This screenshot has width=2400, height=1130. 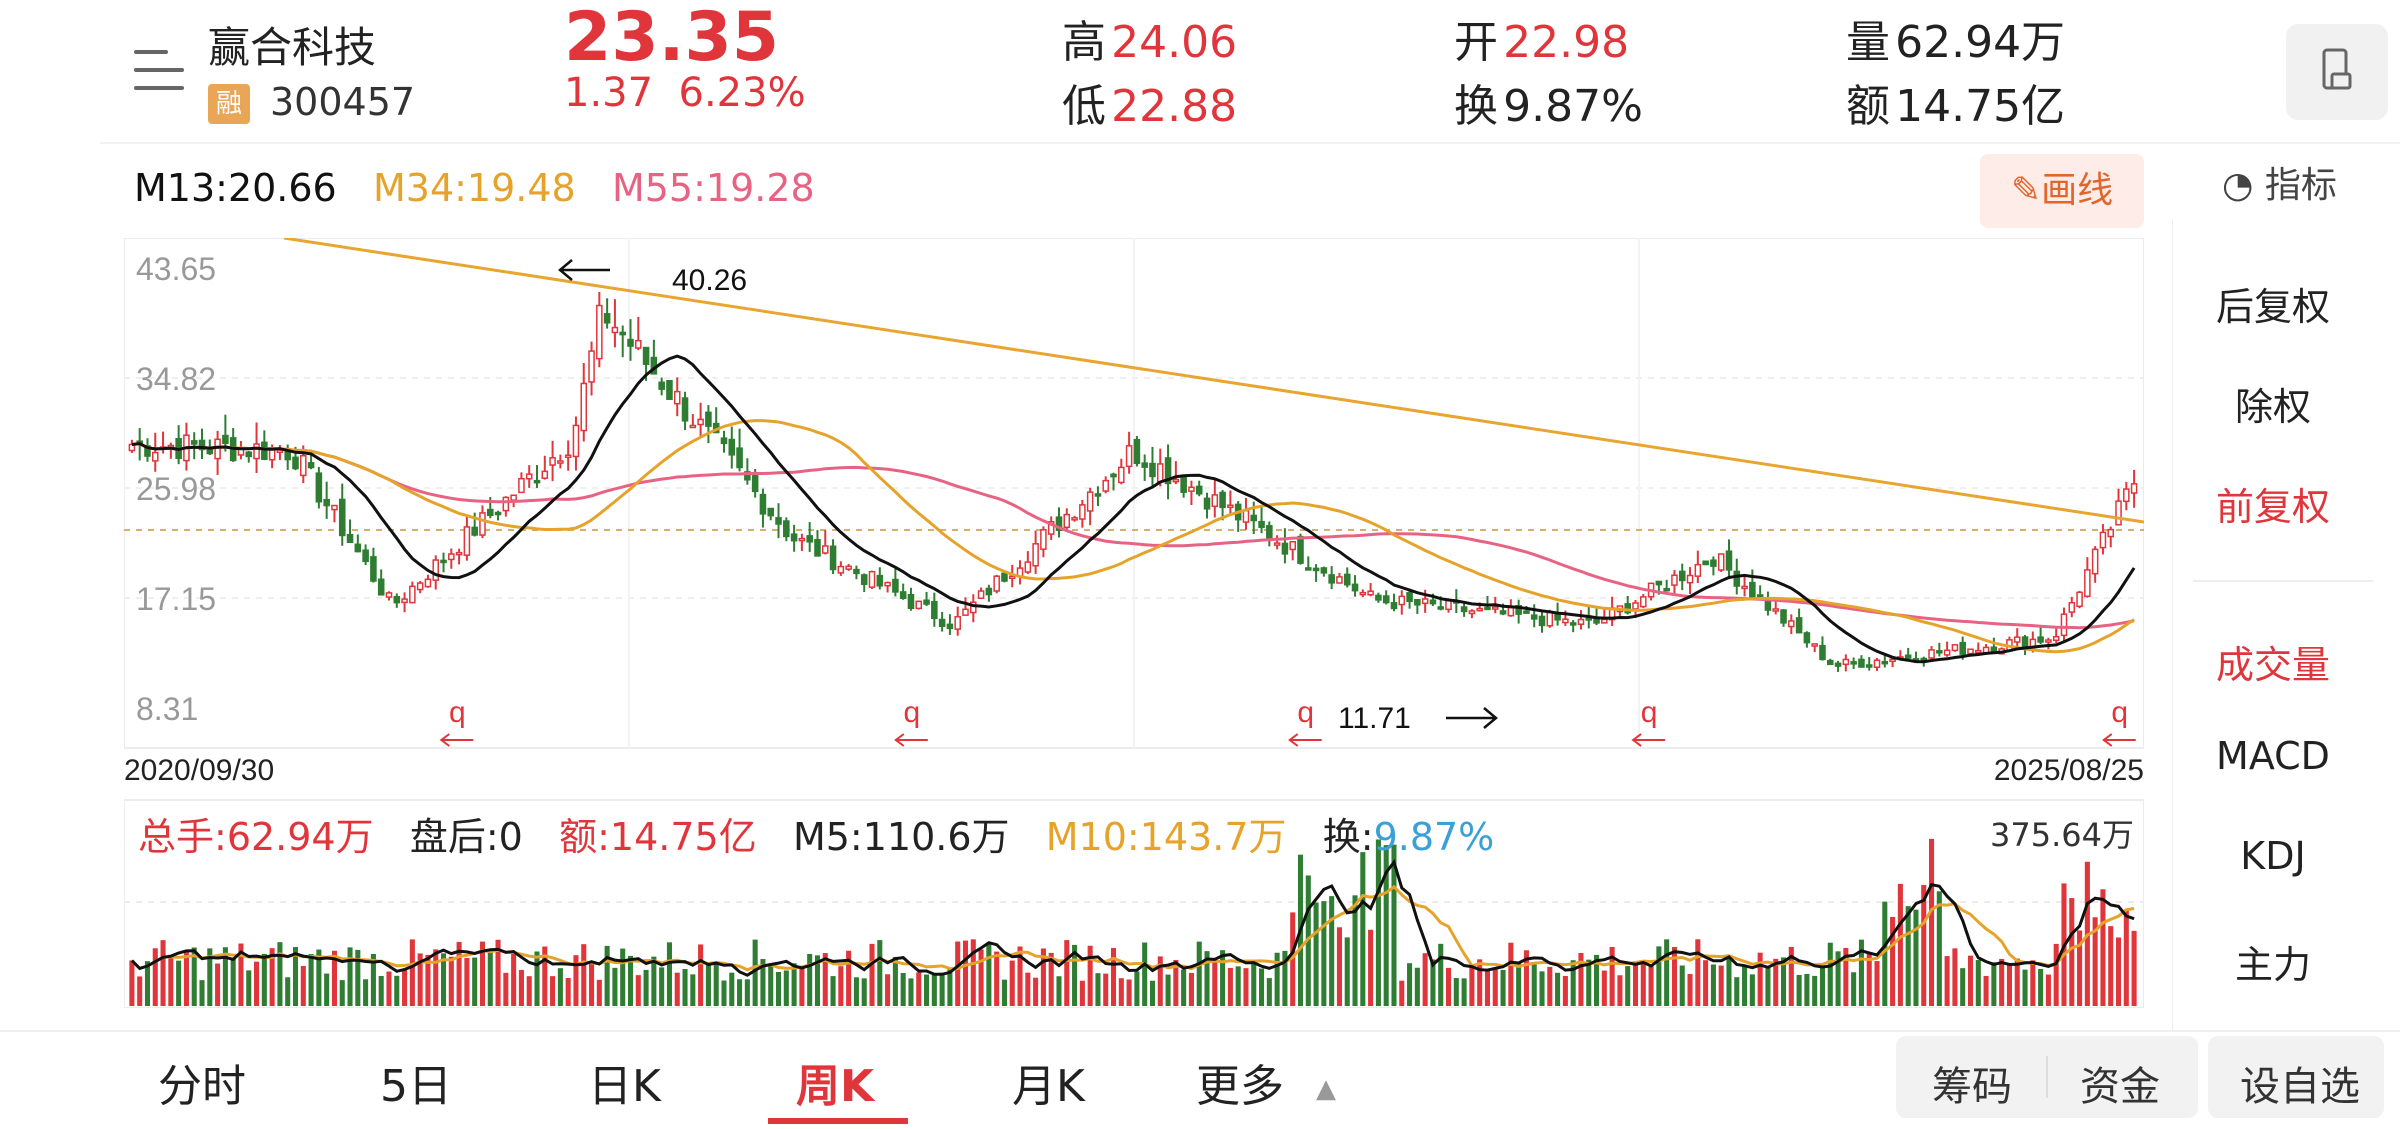 What do you see at coordinates (159, 70) in the screenshot?
I see `menu-icon` at bounding box center [159, 70].